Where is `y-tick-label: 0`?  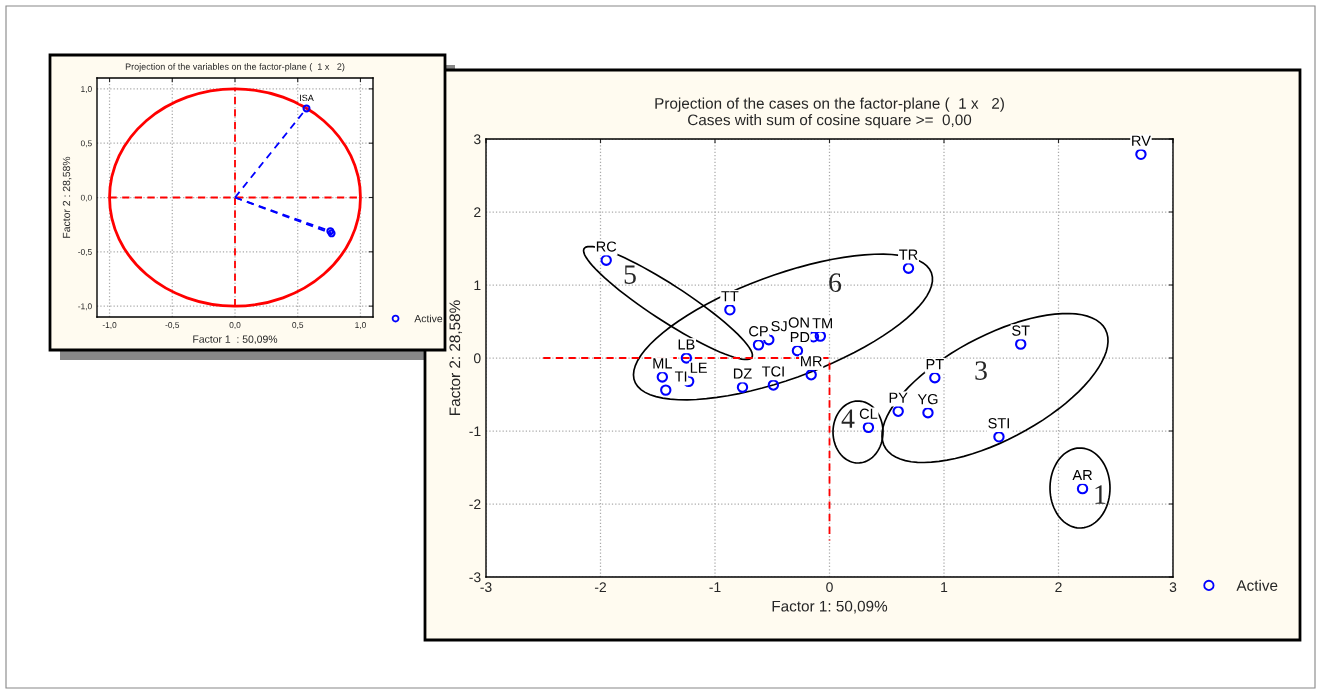 y-tick-label: 0 is located at coordinates (477, 358).